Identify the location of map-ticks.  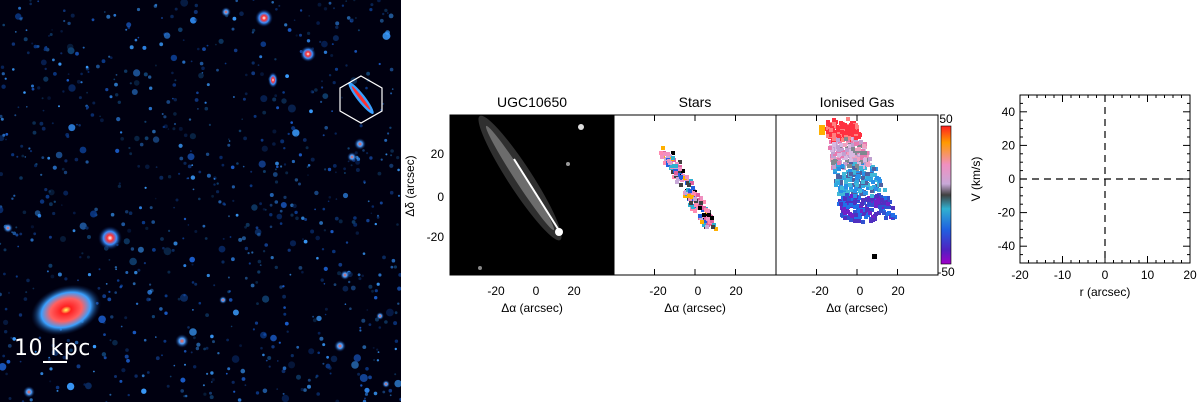
(674, 195).